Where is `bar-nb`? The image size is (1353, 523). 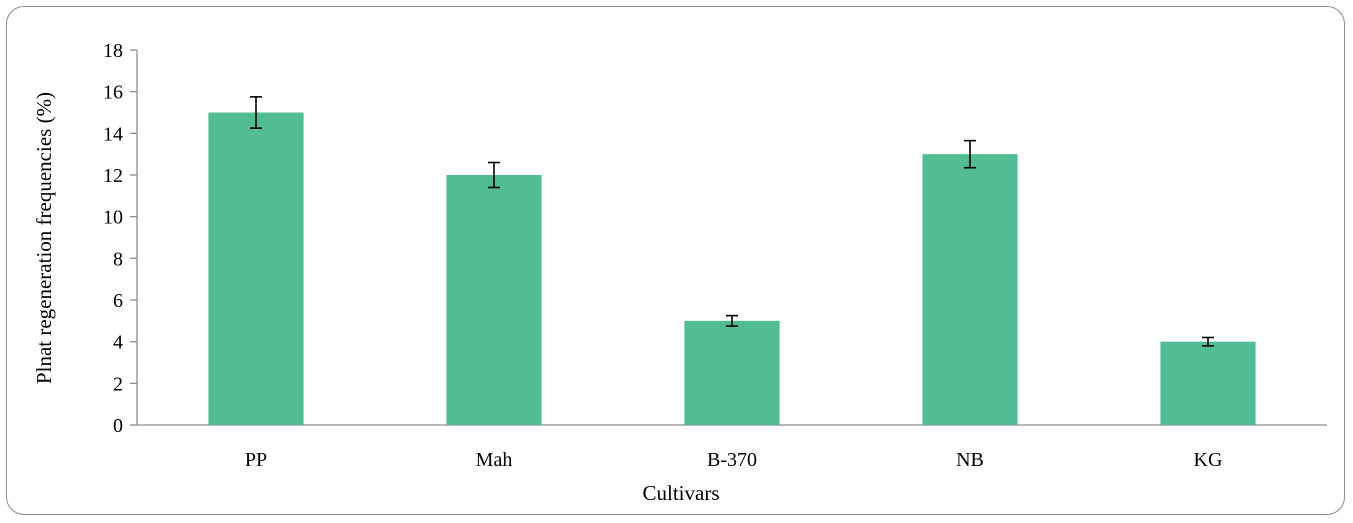
bar-nb is located at coordinates (970, 289).